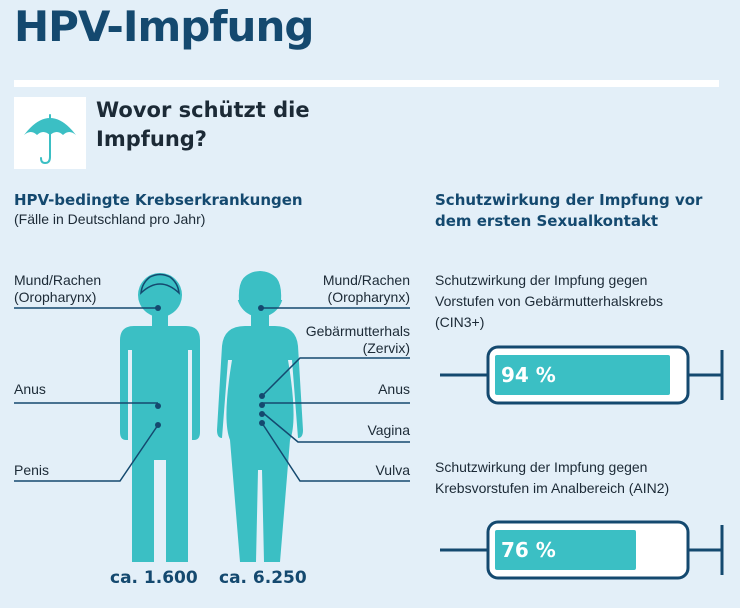  What do you see at coordinates (366, 83) in the screenshot?
I see `header-divider` at bounding box center [366, 83].